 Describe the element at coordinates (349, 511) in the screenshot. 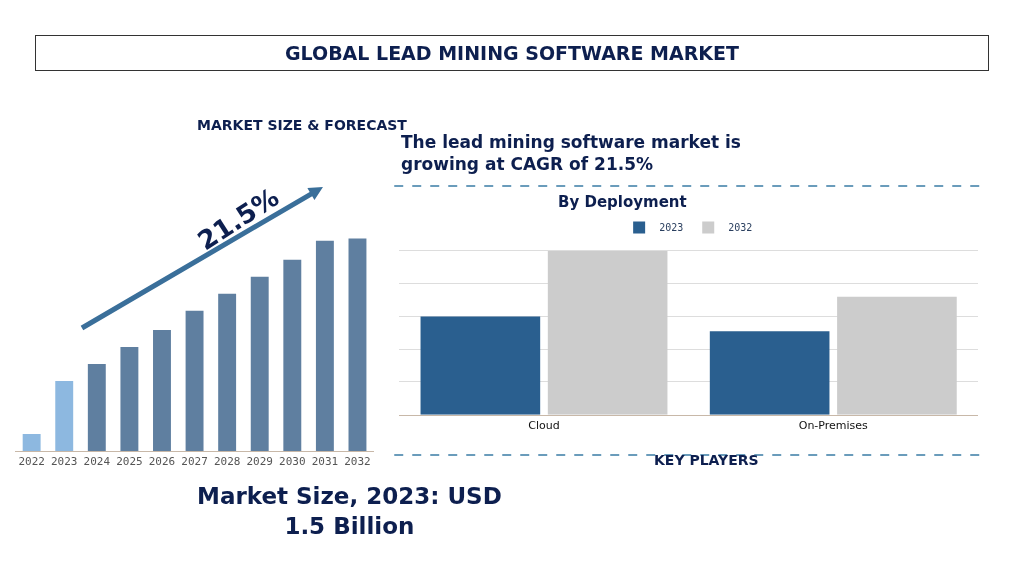

I see `text: Market Size, 2023: USD 1.5 Billion` at that location.